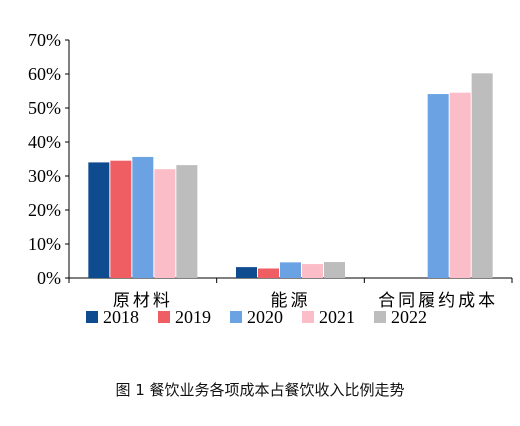 The width and height of the screenshot is (520, 426). I want to click on y-tick-label: 20%, so click(44, 210).